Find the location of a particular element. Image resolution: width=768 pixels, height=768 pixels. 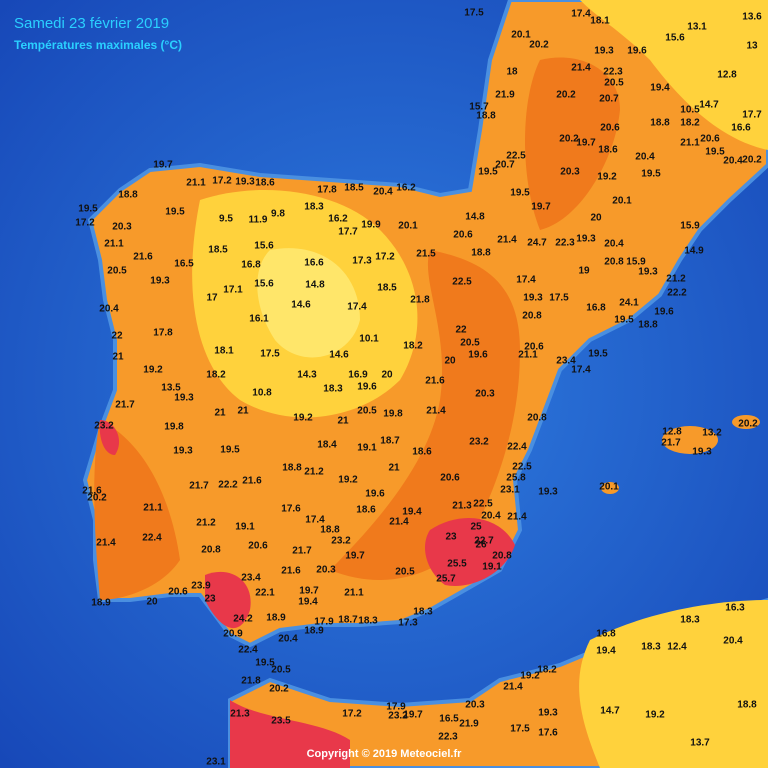

temperature-label: 18.1 is located at coordinates (224, 351).